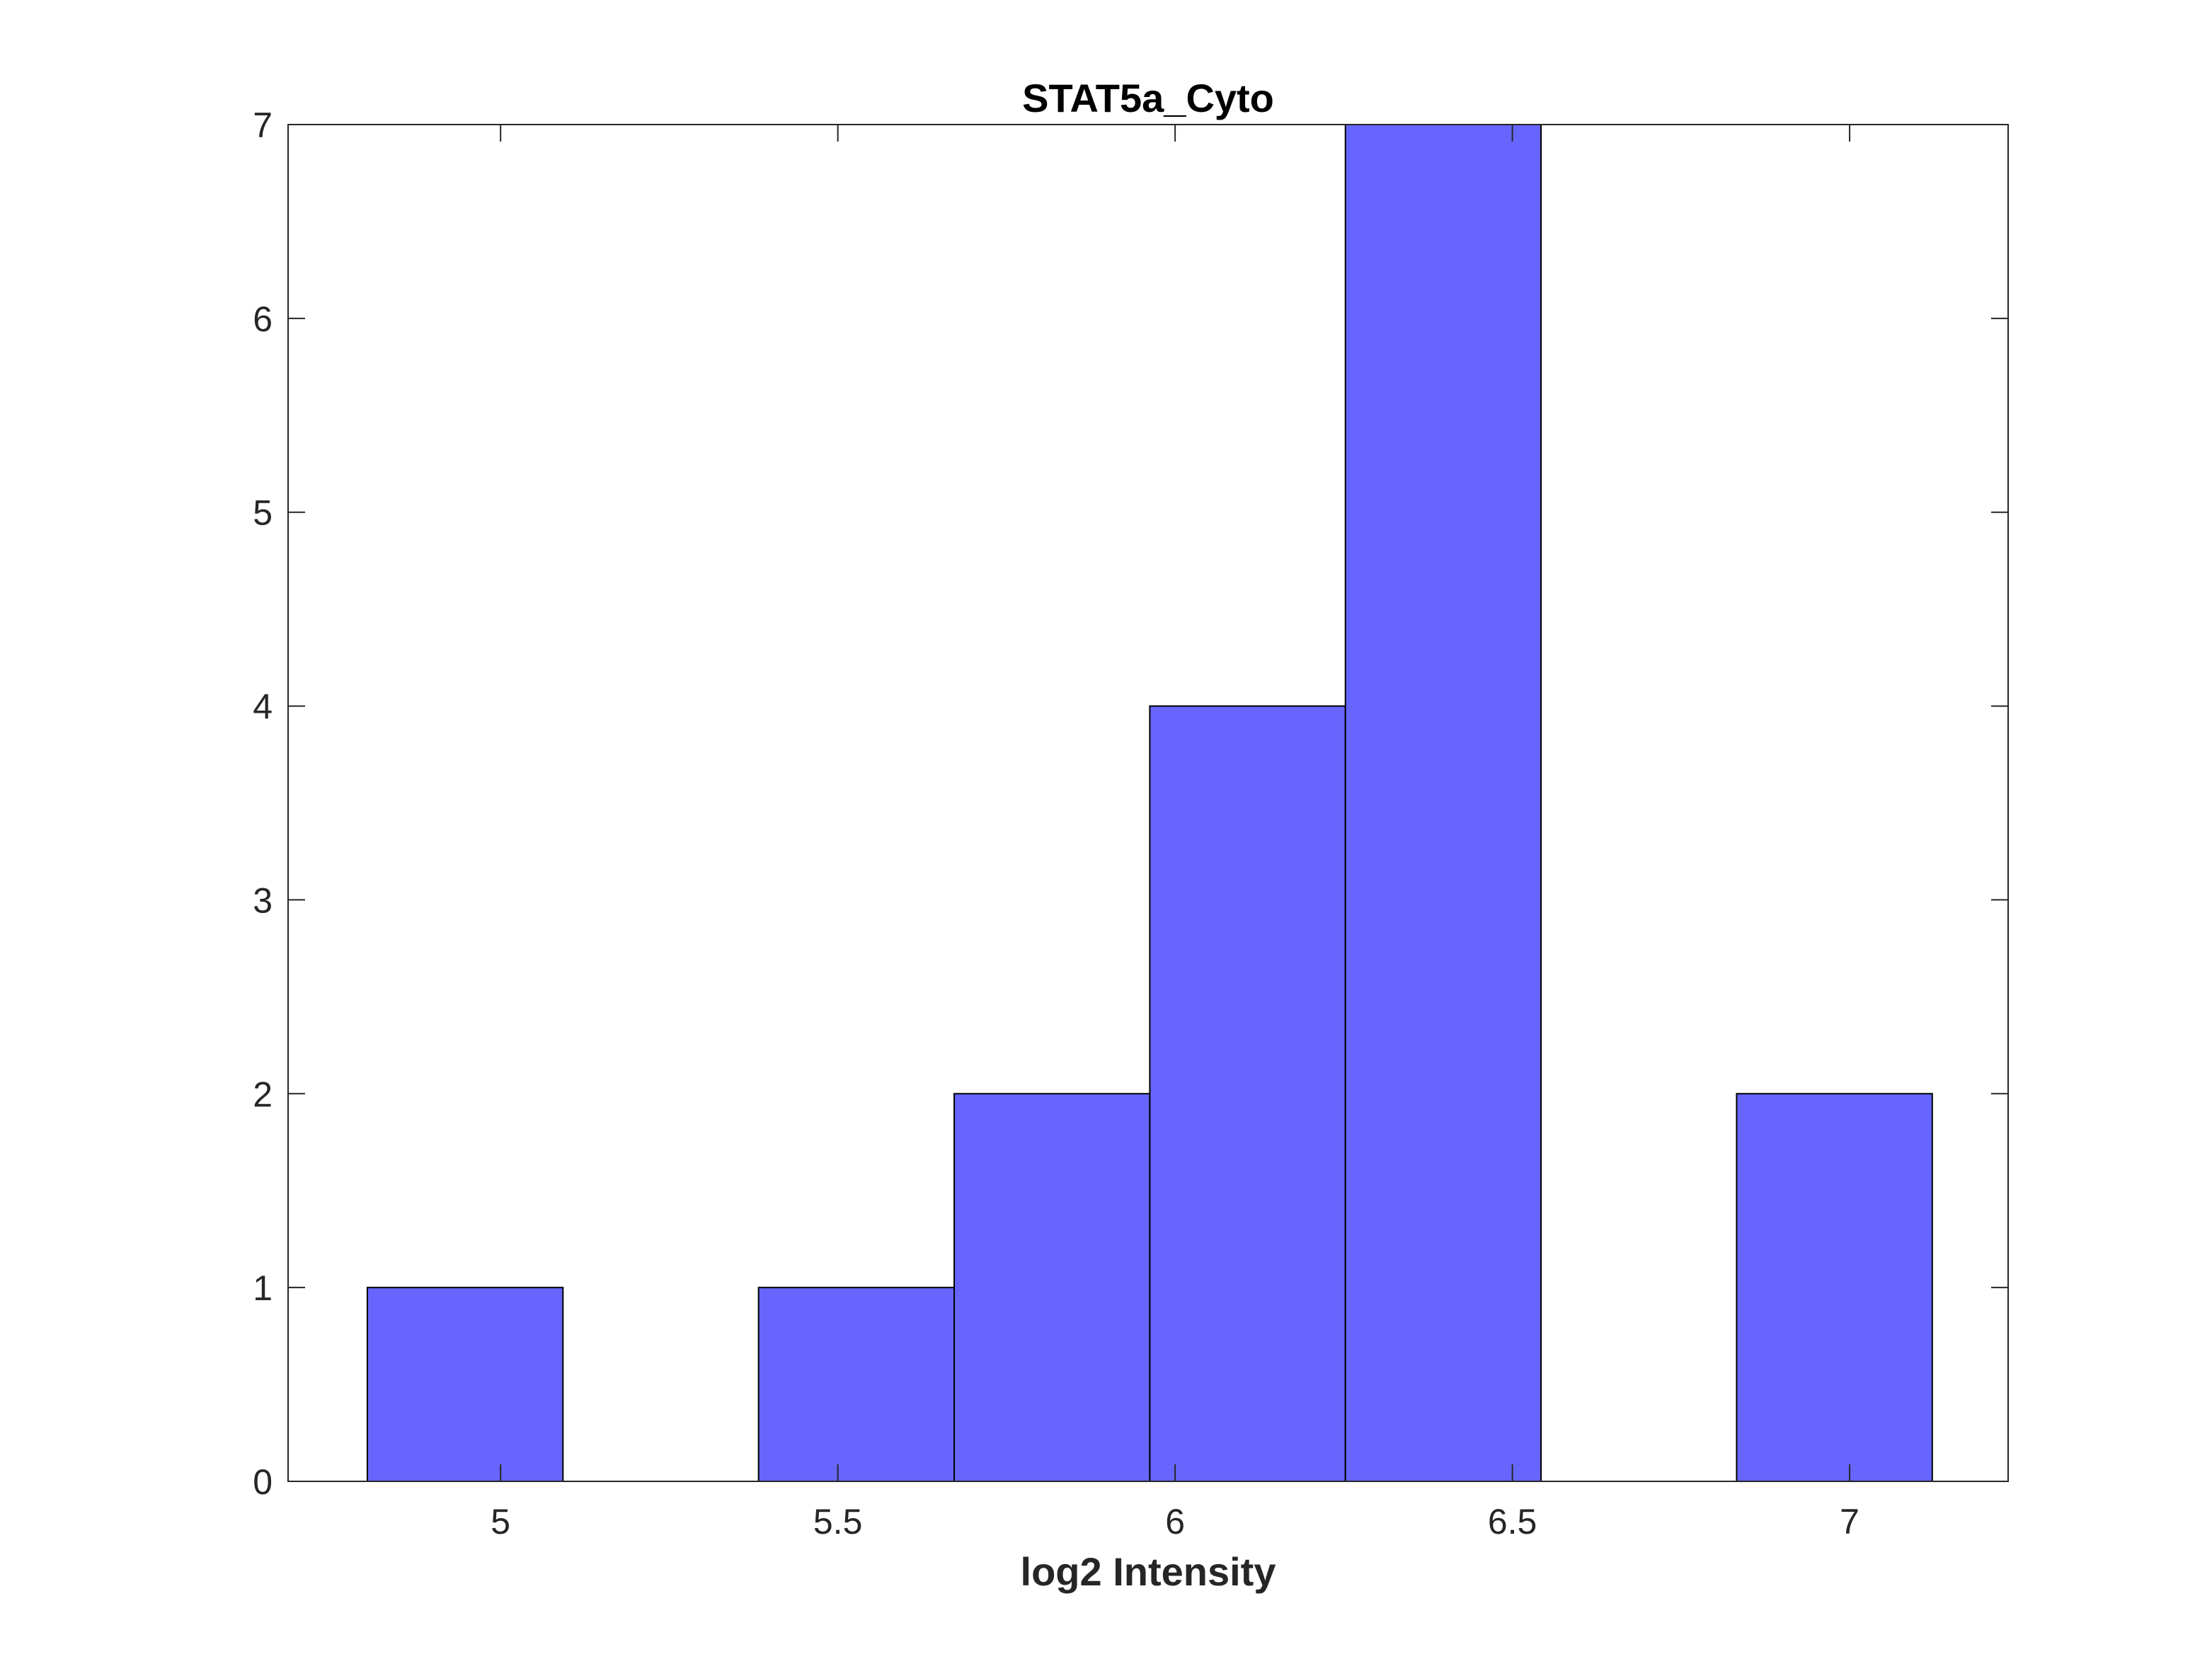 This screenshot has height=1659, width=2212. What do you see at coordinates (1175, 1522) in the screenshot?
I see `x-tick-label: 6` at bounding box center [1175, 1522].